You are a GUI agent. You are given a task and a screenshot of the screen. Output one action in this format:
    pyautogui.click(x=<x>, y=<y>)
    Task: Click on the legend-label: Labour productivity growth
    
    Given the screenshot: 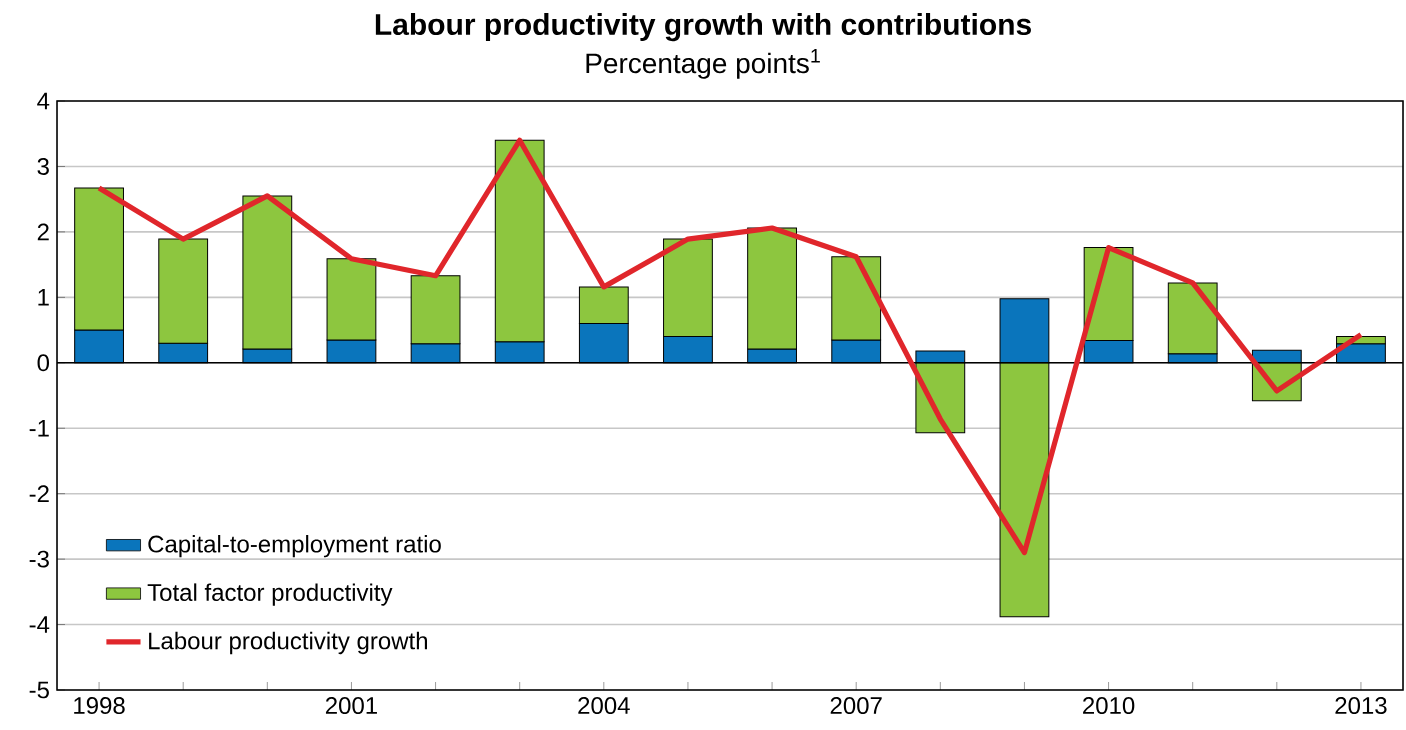 What is the action you would take?
    pyautogui.click(x=288, y=643)
    